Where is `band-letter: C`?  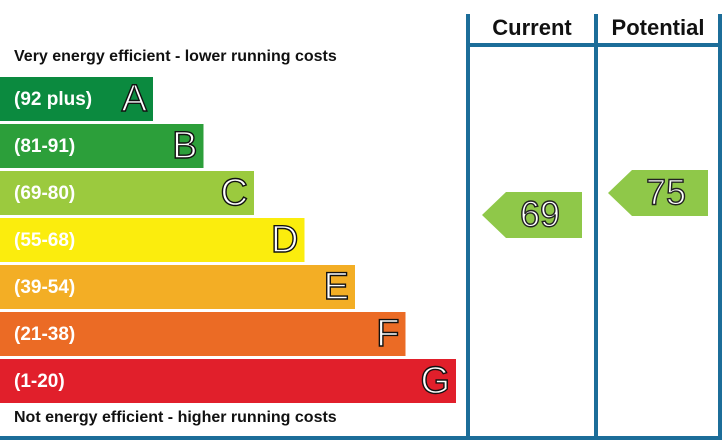 band-letter: C is located at coordinates (234, 193).